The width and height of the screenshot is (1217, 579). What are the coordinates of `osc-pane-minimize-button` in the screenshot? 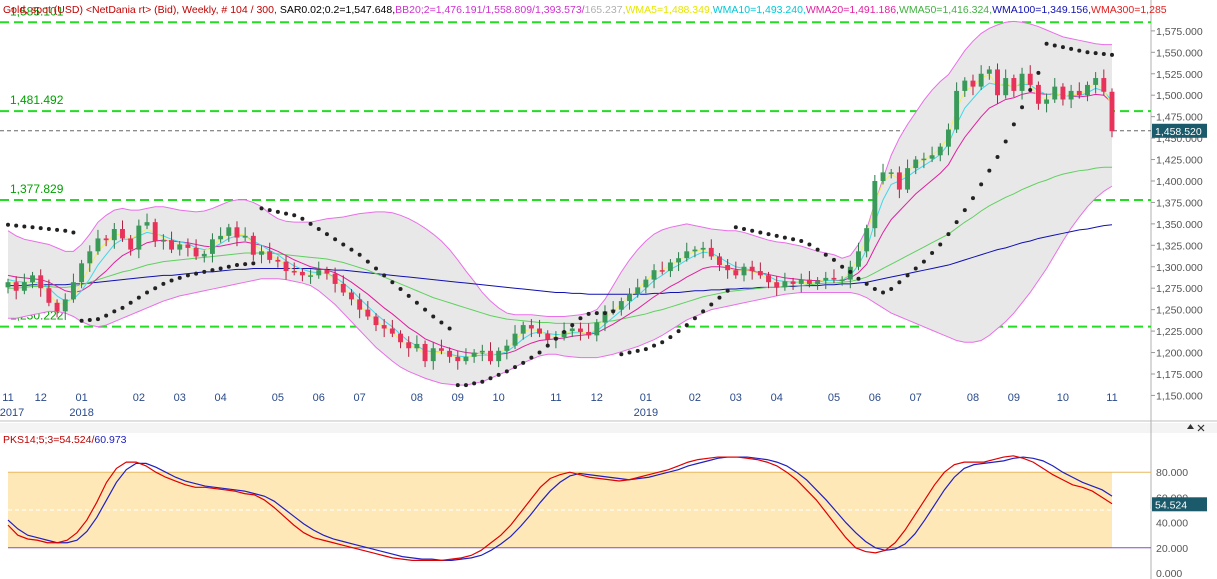 It's located at (1190, 426).